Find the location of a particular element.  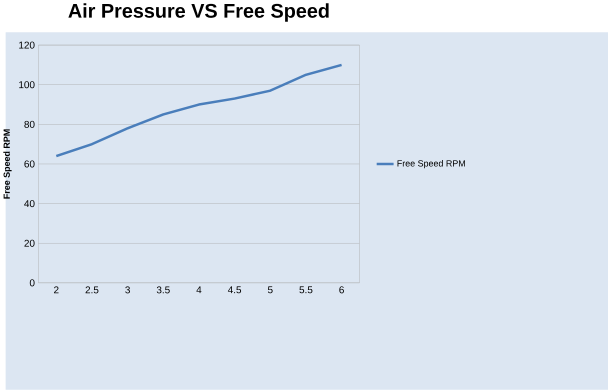

y-tick-label: 0 is located at coordinates (32, 282).